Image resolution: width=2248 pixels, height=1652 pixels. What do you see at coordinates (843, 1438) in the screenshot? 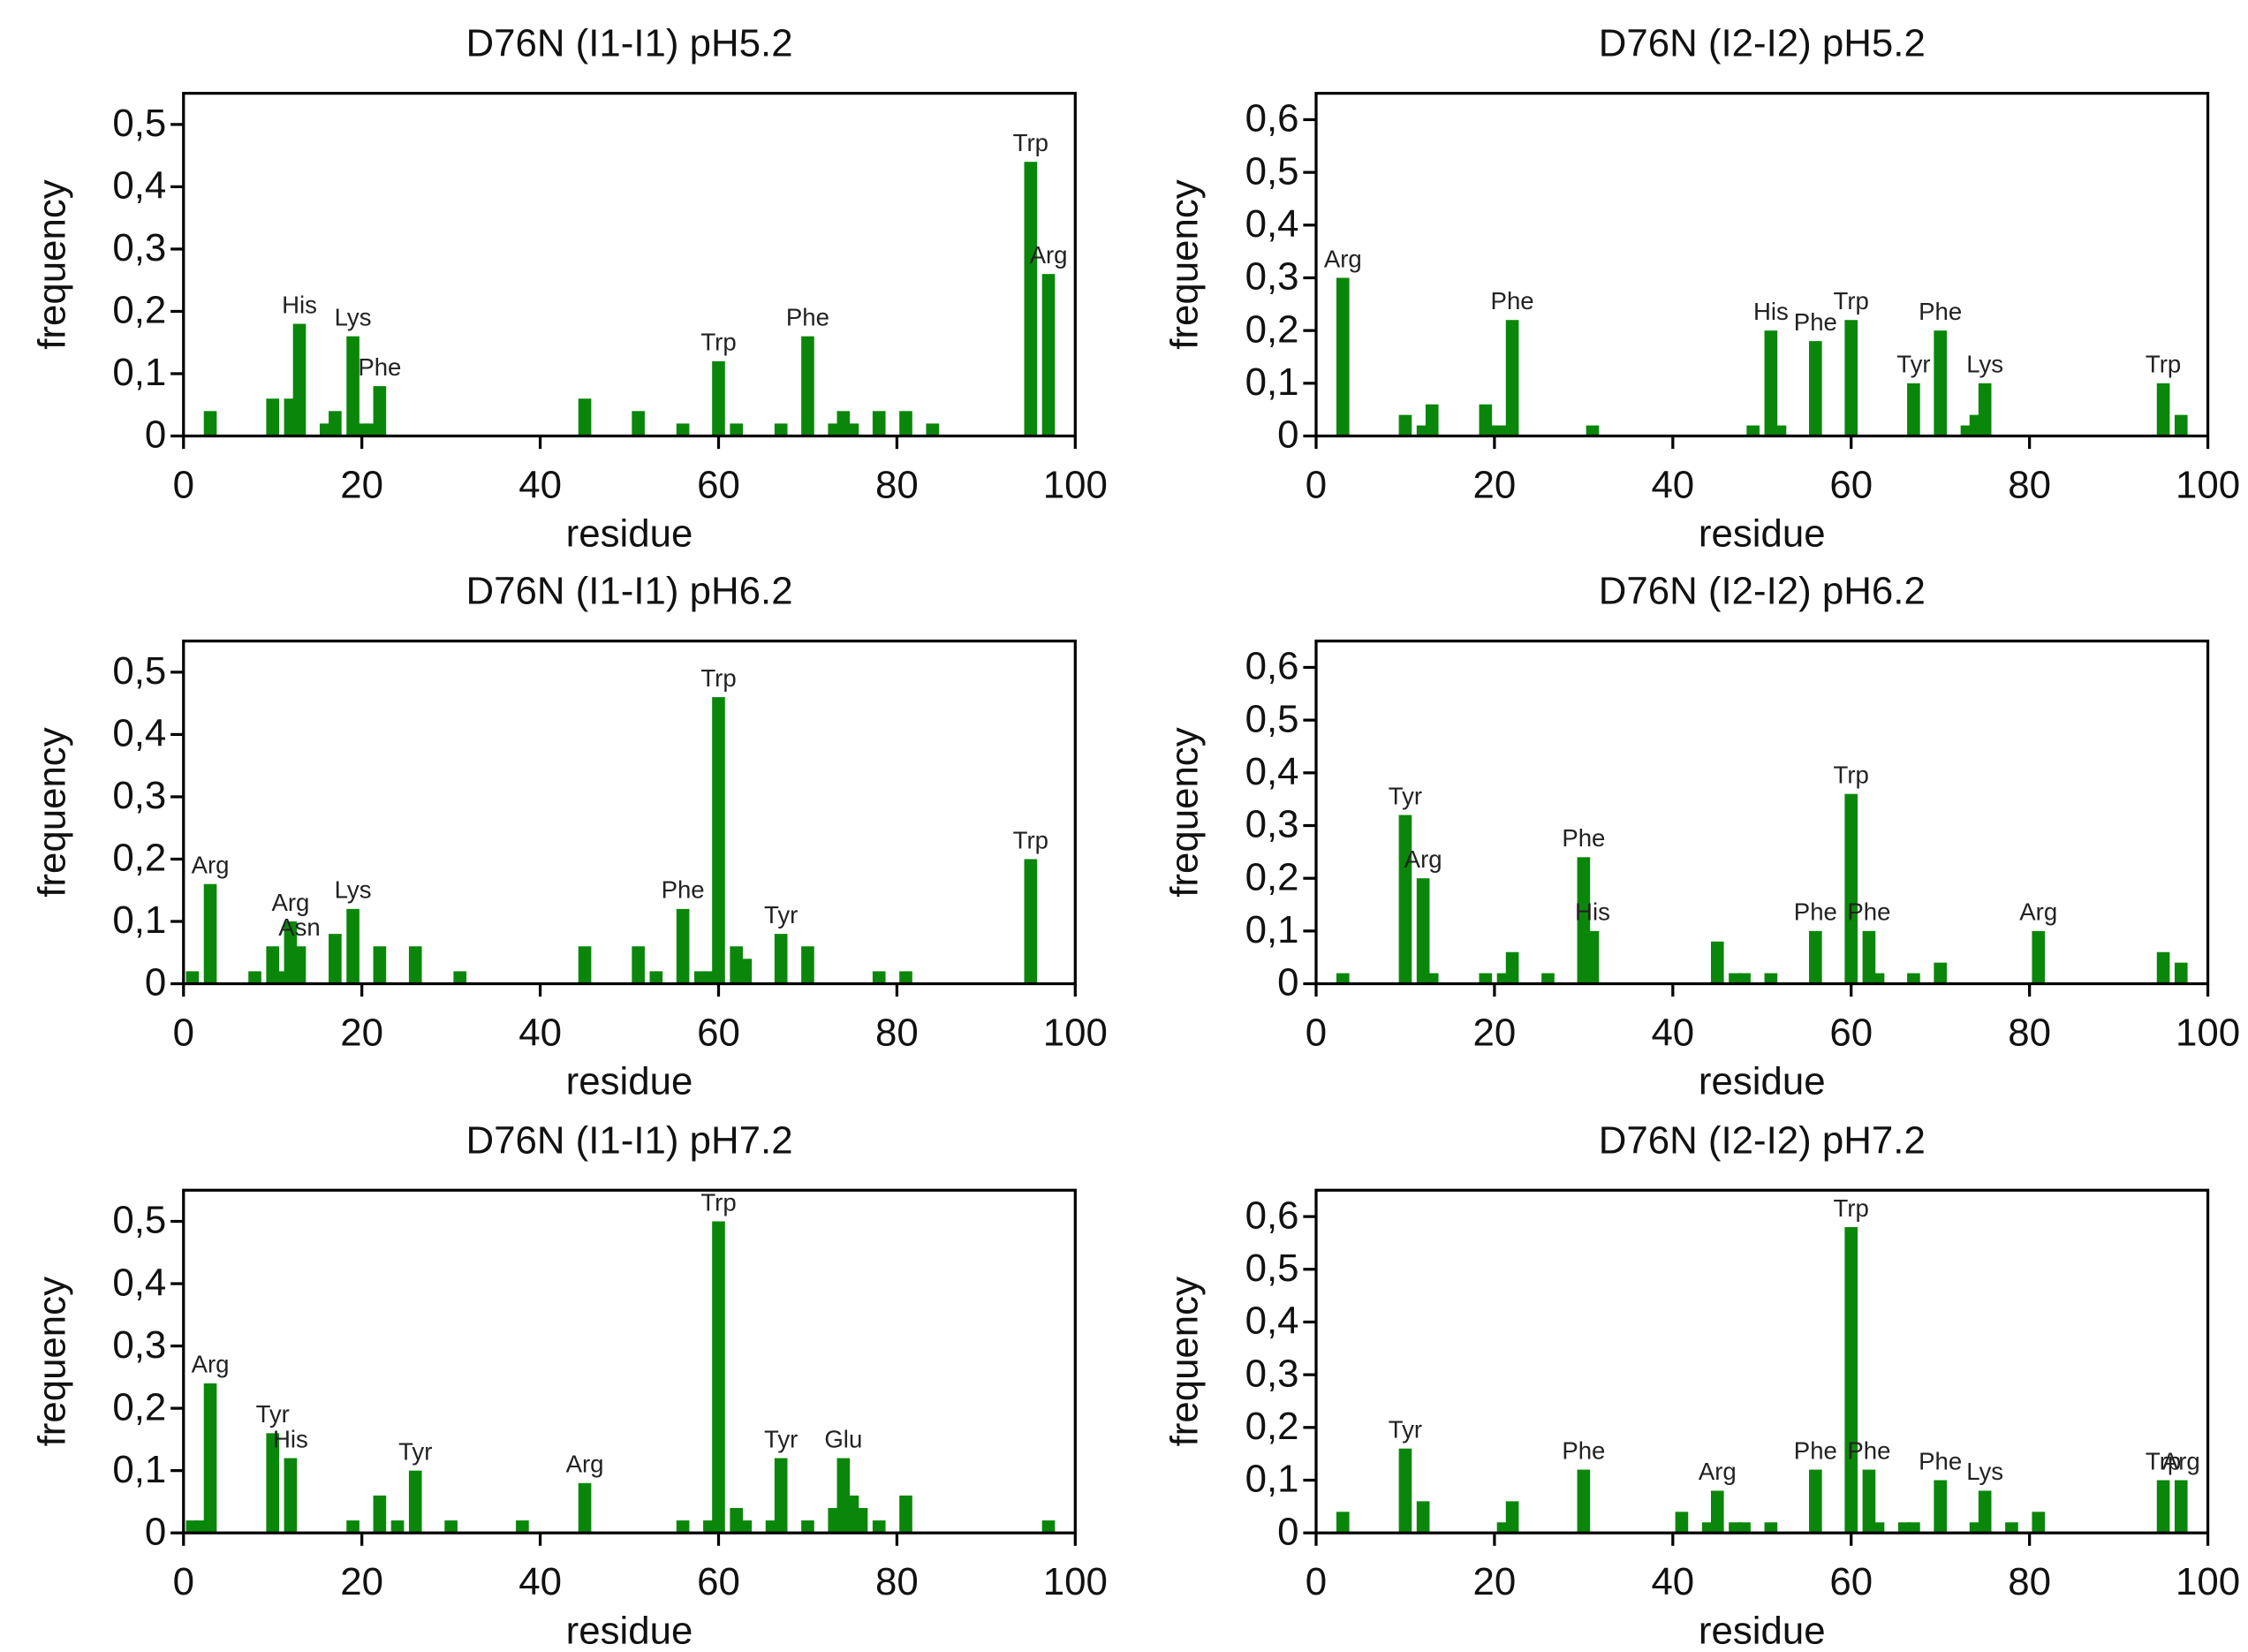
I see `annotation: Glu` at bounding box center [843, 1438].